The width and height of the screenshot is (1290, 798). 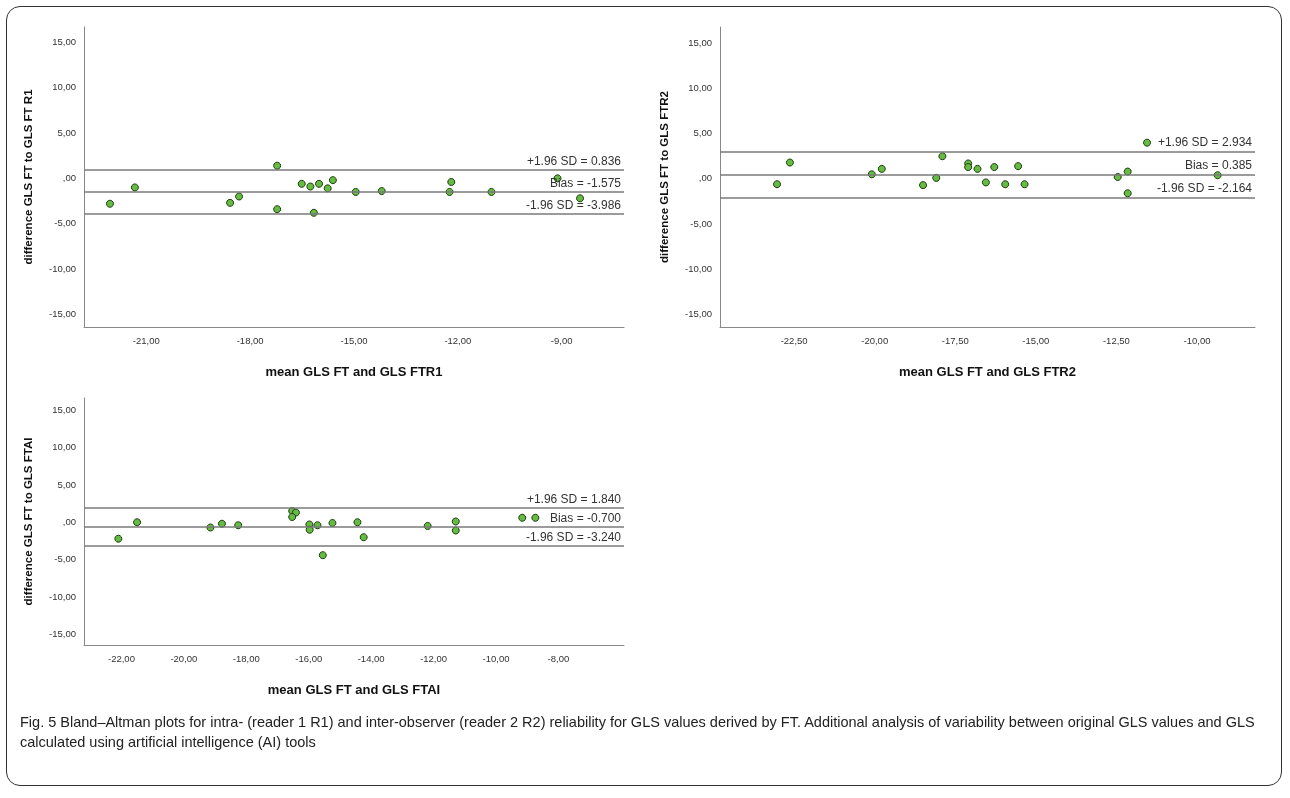 I want to click on x-tick-label: -17,50, so click(x=955, y=340).